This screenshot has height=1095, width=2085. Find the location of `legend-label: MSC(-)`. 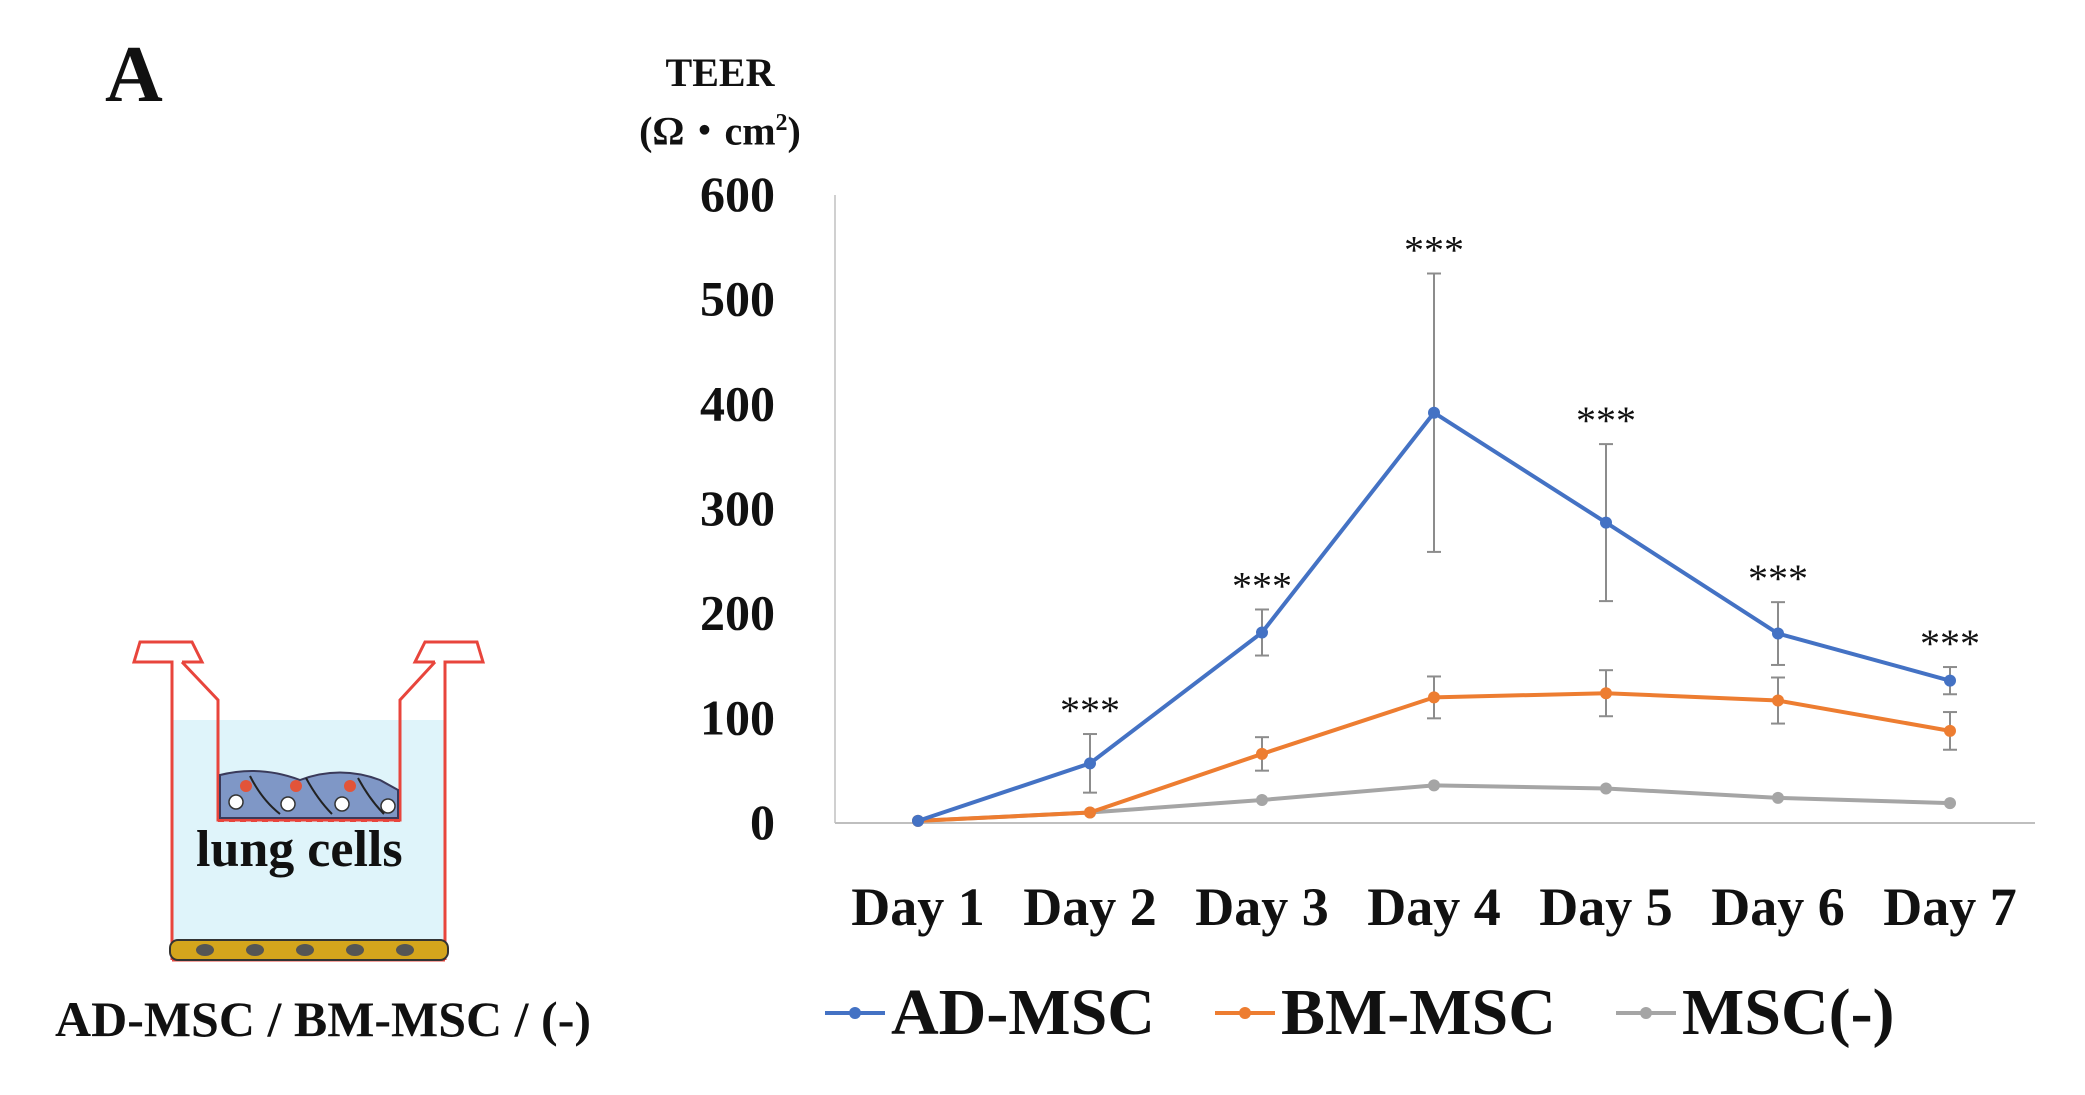

legend-label: MSC(-) is located at coordinates (1788, 1012).